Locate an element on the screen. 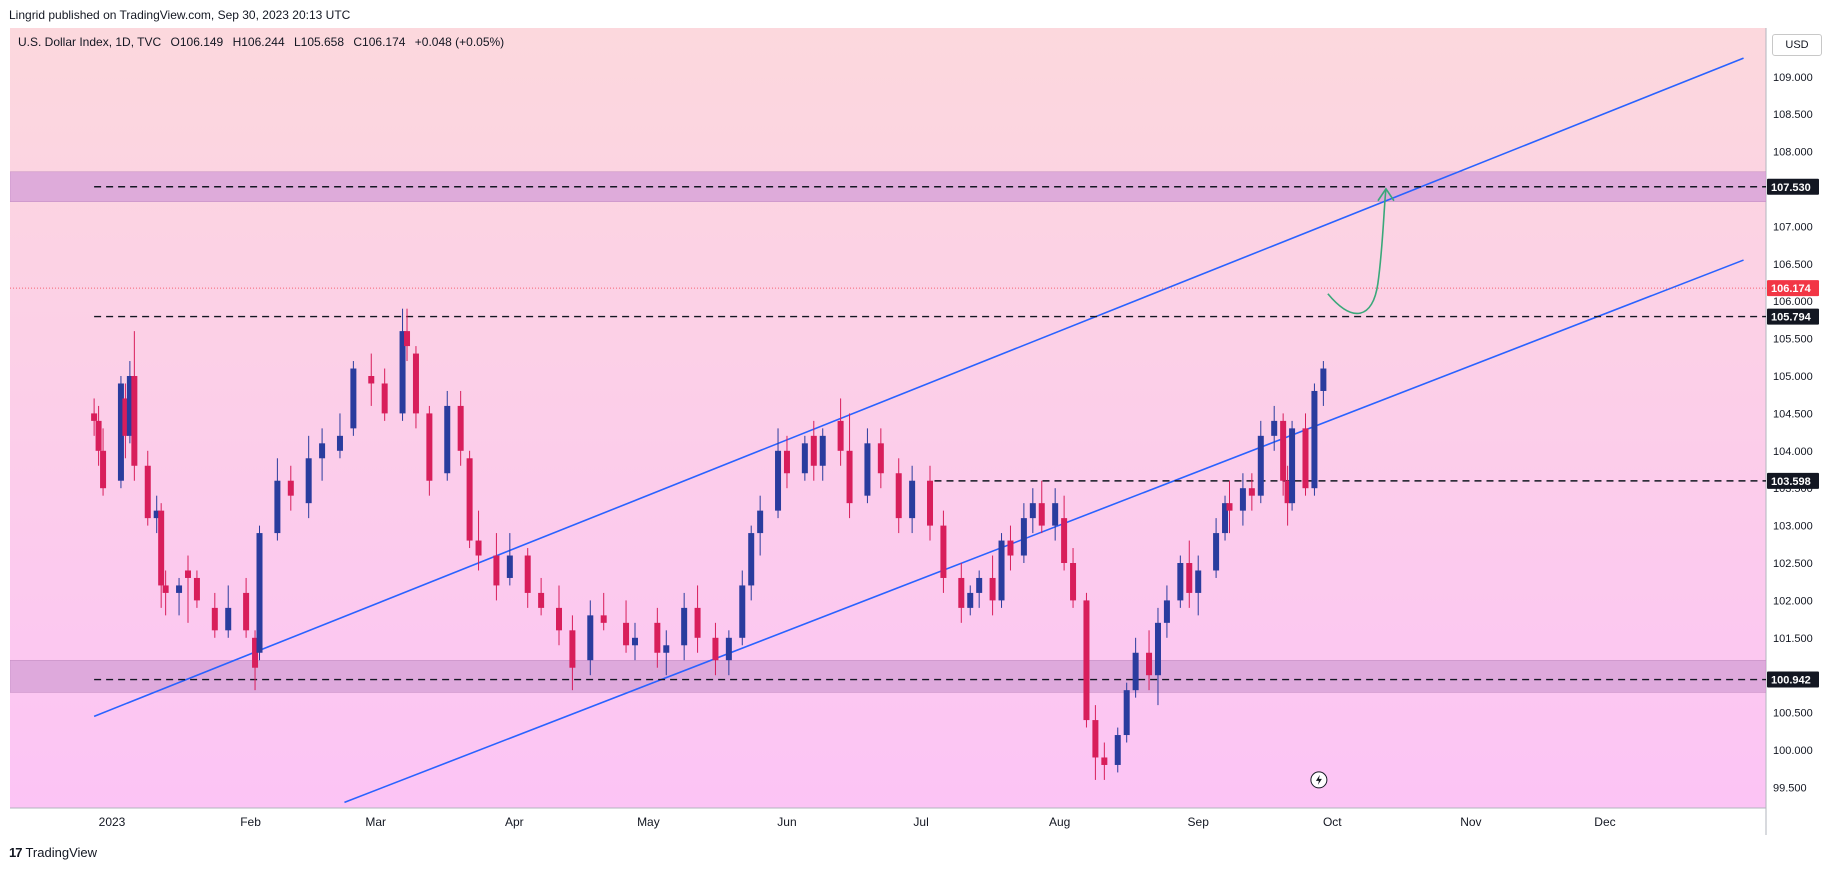 This screenshot has width=1835, height=871. level-price-tag-3-bg is located at coordinates (1793, 679).